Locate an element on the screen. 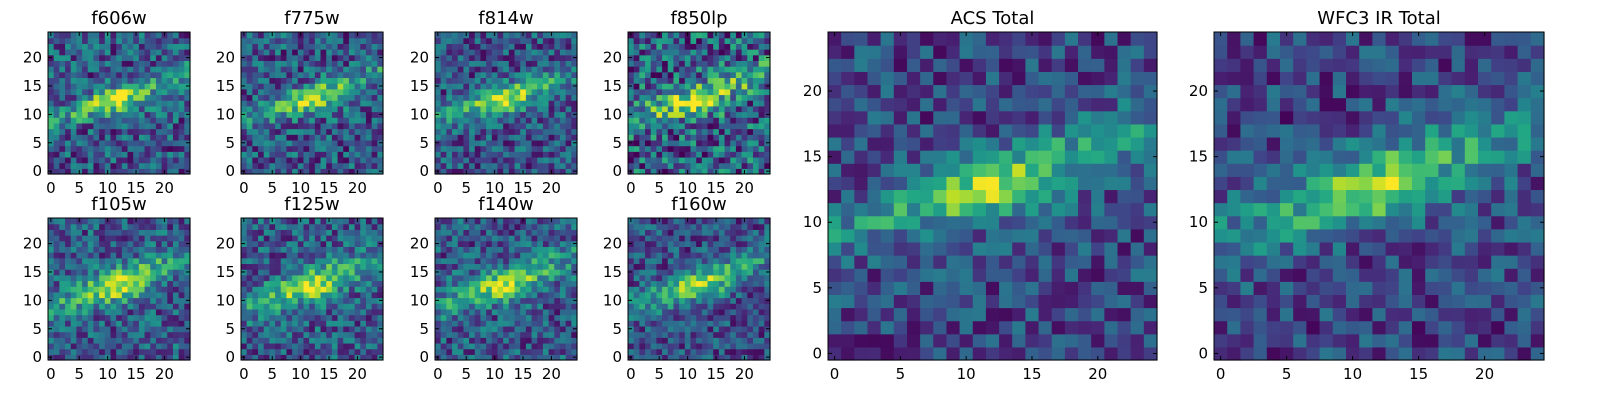 This screenshot has height=404, width=1600. y-tick-label: 20 is located at coordinates (225, 58).